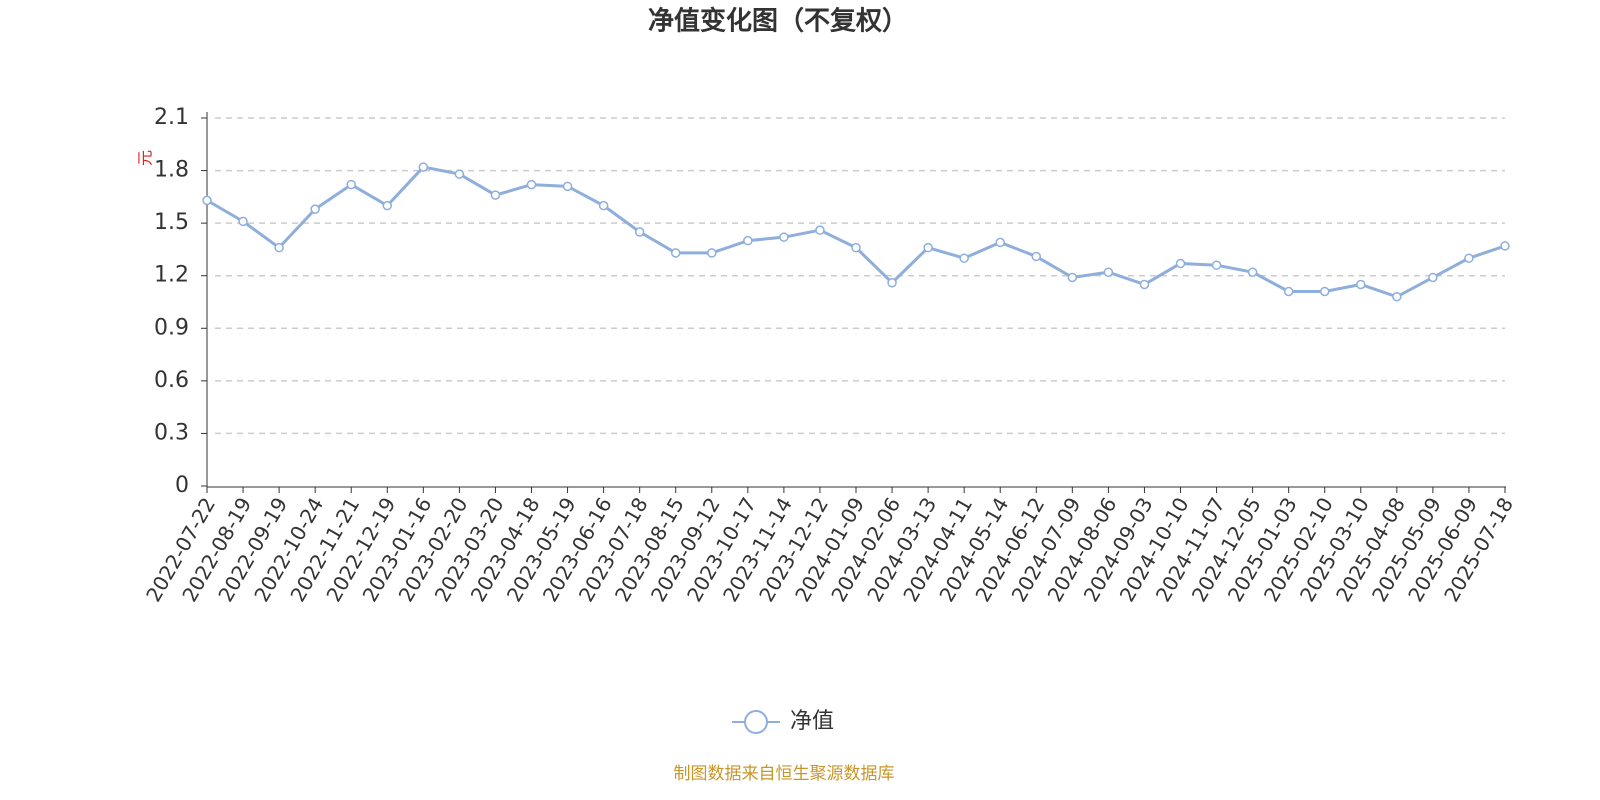 The image size is (1600, 800). Describe the element at coordinates (171, 170) in the screenshot. I see `y-tick-label: 1.8` at that location.